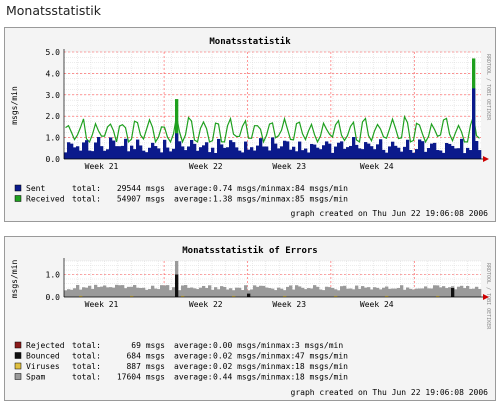 The width and height of the screenshot is (500, 404). Describe the element at coordinates (35, 377) in the screenshot. I see `legend-name: Spam` at that location.